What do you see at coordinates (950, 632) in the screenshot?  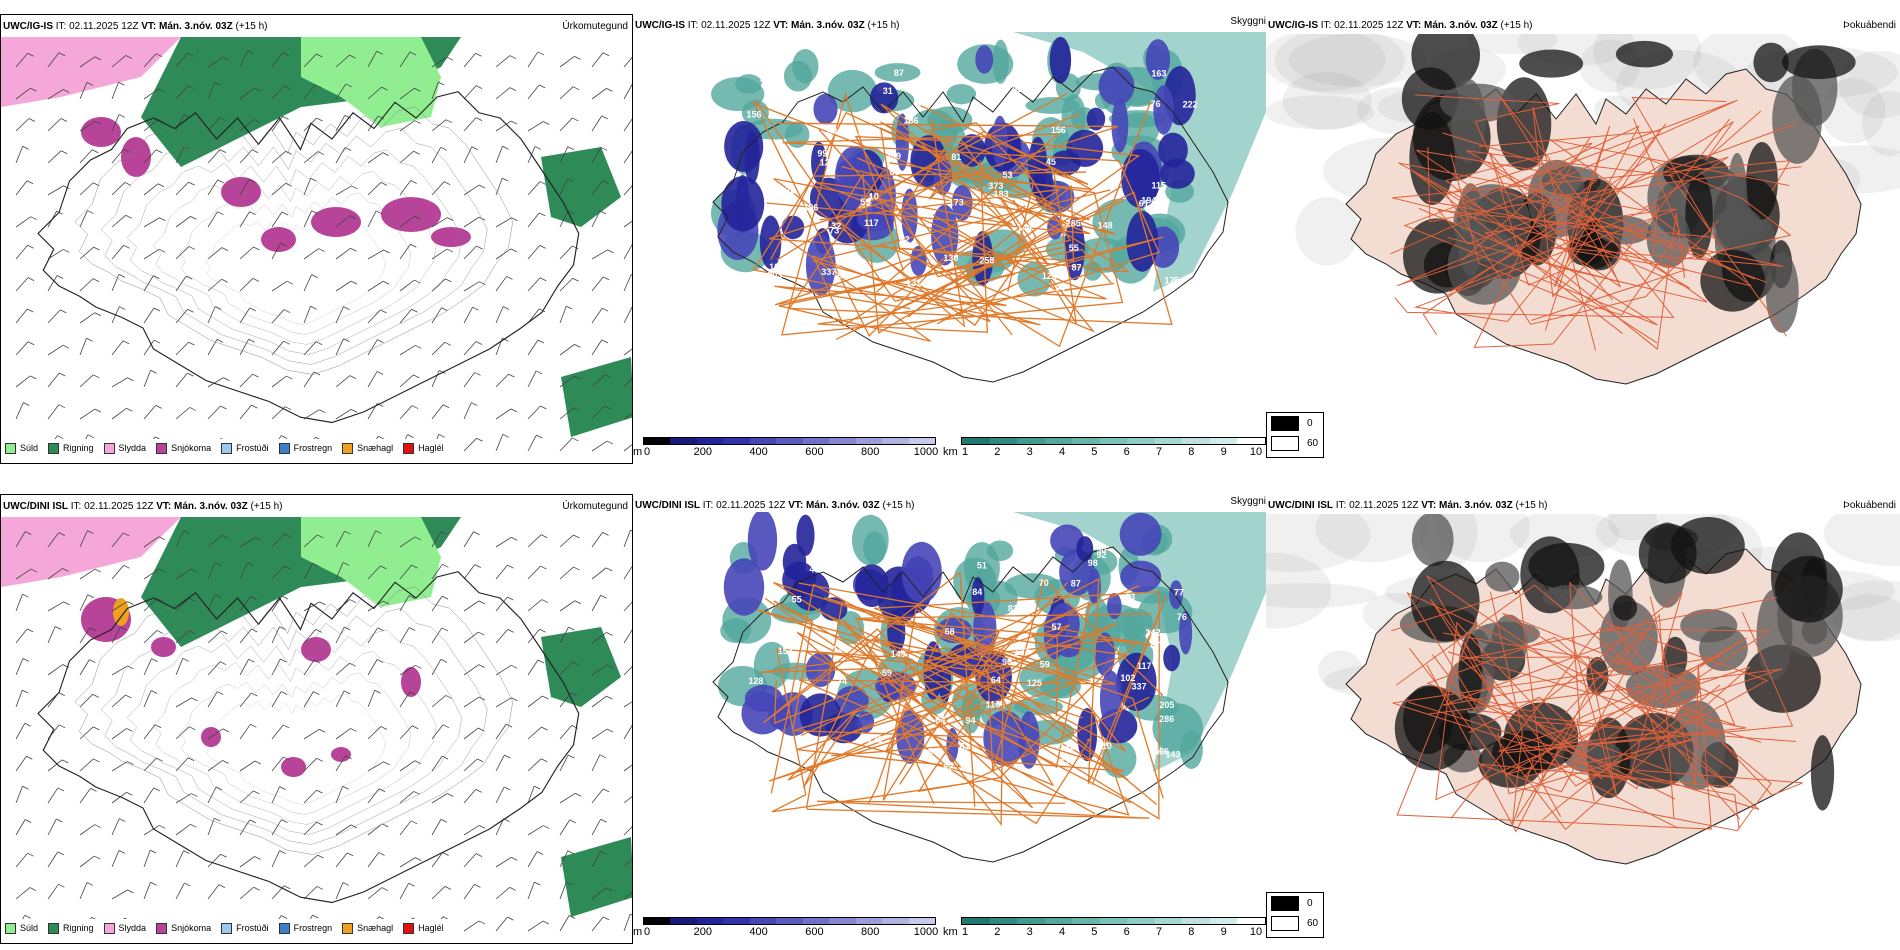 I see `visibility-value-label: 68` at bounding box center [950, 632].